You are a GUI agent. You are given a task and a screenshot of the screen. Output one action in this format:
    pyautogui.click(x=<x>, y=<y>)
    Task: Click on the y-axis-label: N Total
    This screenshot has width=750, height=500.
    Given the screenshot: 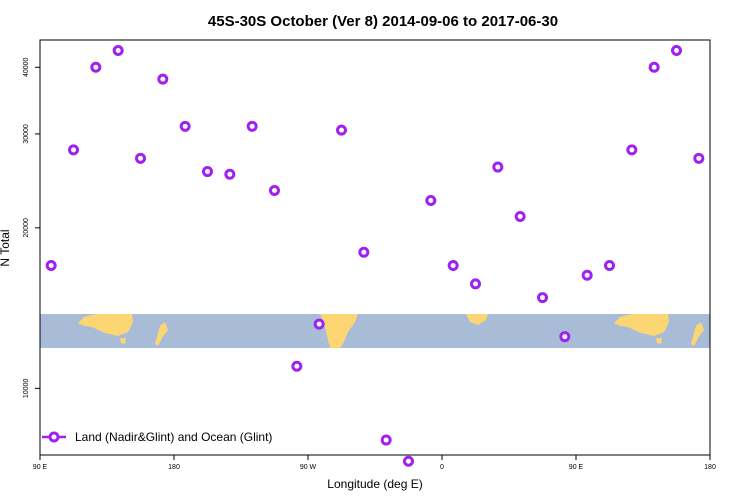 What is the action you would take?
    pyautogui.click(x=6, y=247)
    